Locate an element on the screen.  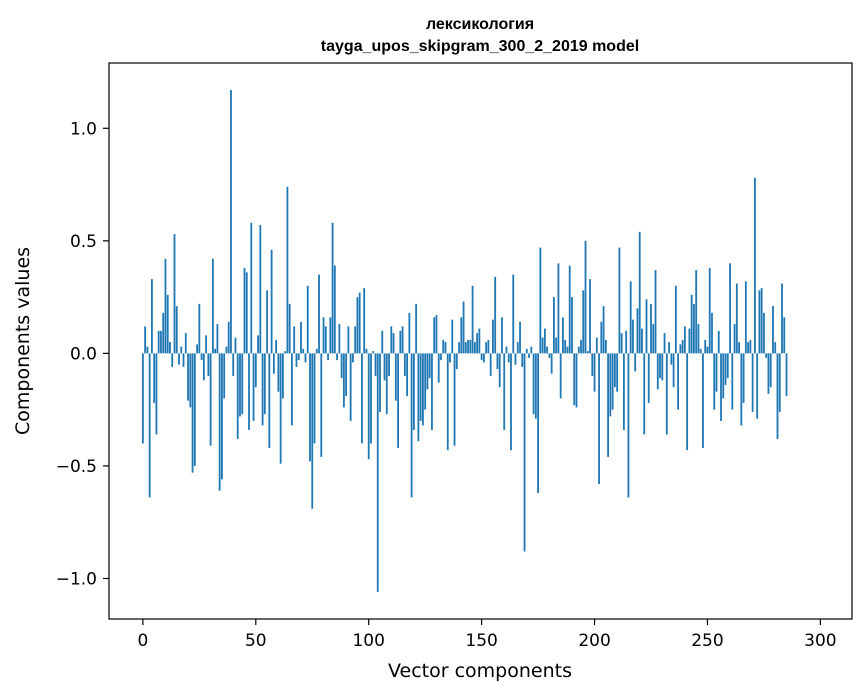
x-tick-label: 300 is located at coordinates (820, 641).